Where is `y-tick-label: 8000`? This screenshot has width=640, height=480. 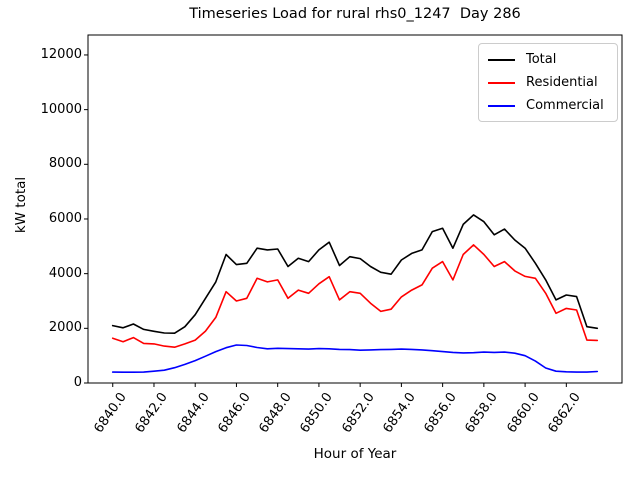
y-tick-label: 8000 is located at coordinates (65, 164).